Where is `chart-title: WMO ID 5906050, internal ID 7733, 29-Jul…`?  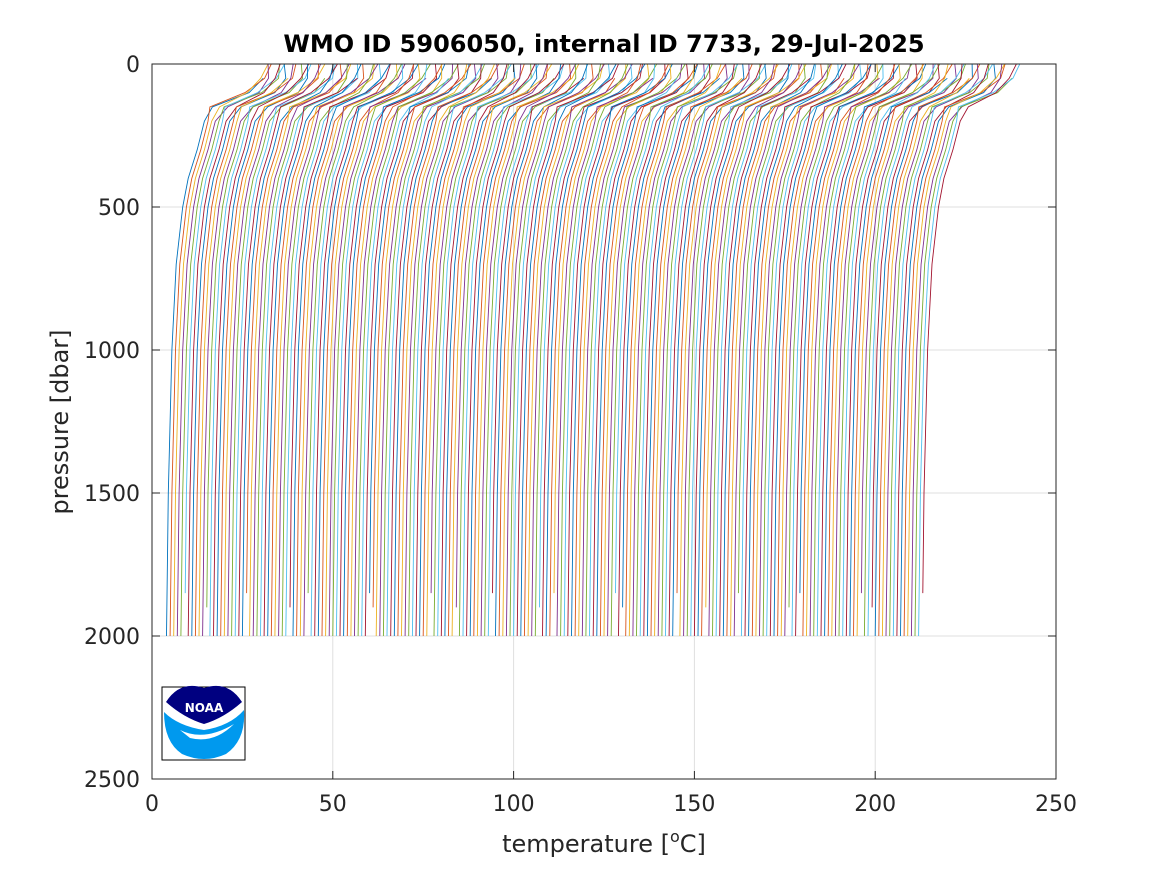
chart-title: WMO ID 5906050, internal ID 7733, 29-Jul… is located at coordinates (603, 44).